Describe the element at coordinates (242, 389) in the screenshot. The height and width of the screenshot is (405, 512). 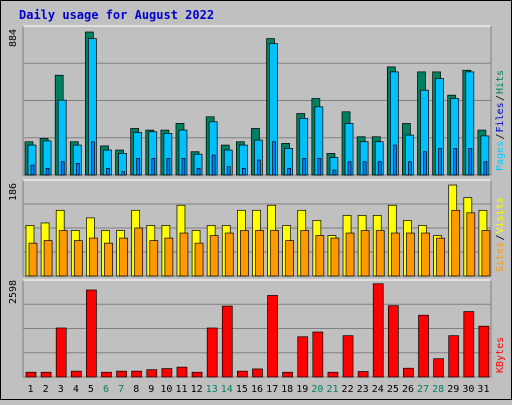
I see `x-tick-label: 15` at that location.